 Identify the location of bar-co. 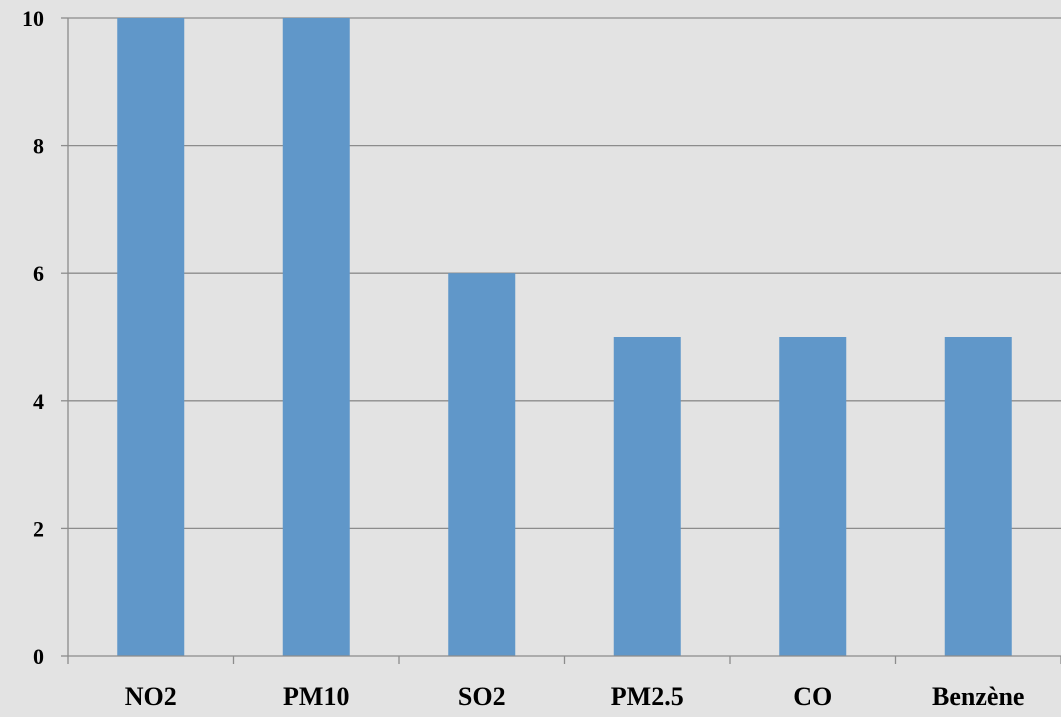
(813, 496).